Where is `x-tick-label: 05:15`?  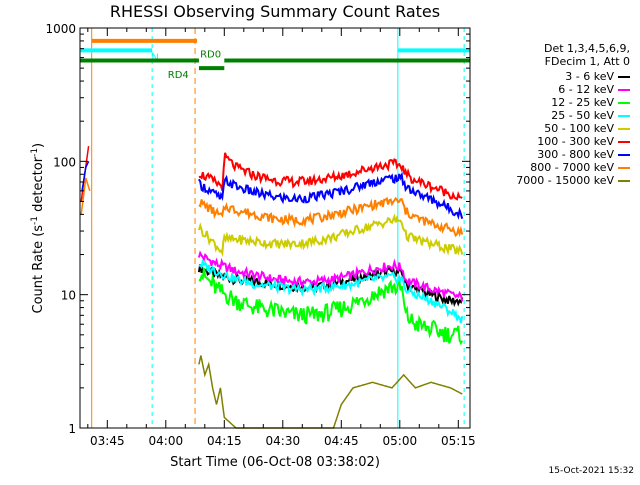
x-tick-label: 05:15 is located at coordinates (458, 441).